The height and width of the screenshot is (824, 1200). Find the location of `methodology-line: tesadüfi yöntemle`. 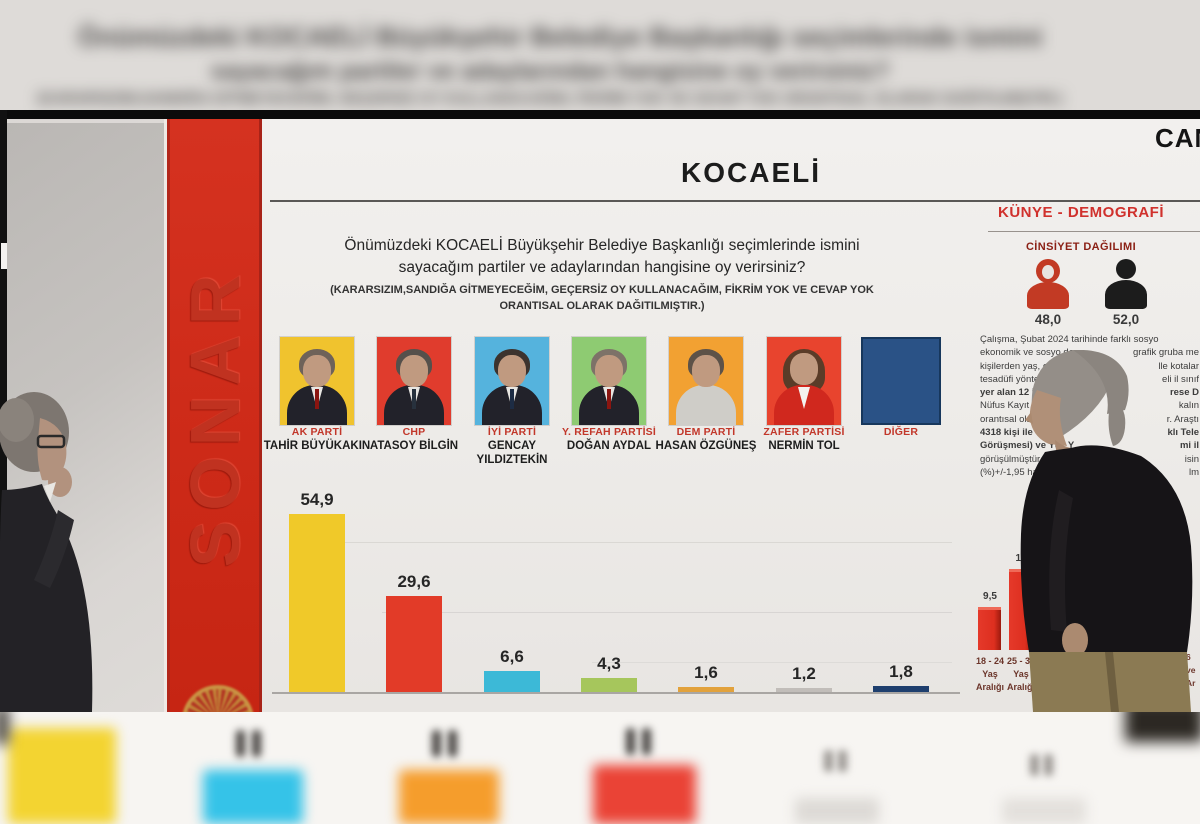

methodology-line: tesadüfi yöntemle is located at coordinates (1017, 379).